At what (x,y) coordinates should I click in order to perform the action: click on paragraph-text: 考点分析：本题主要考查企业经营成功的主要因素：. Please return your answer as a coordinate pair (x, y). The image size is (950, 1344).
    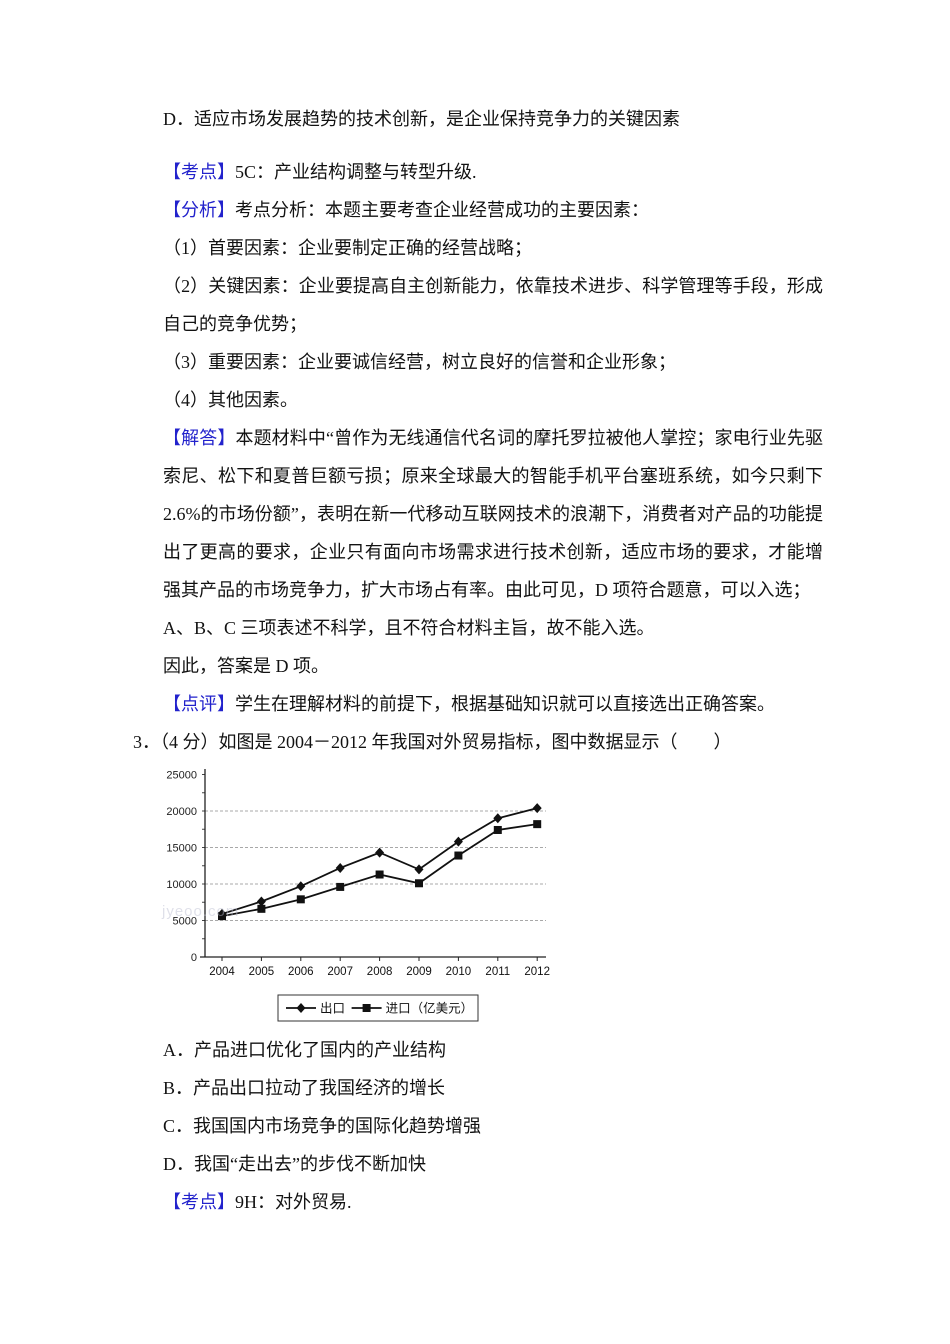
    Looking at the image, I should click on (442, 210).